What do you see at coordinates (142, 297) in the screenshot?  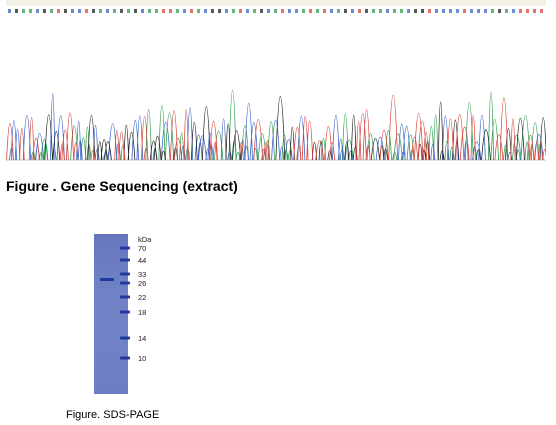 I see `marker-label: 22` at bounding box center [142, 297].